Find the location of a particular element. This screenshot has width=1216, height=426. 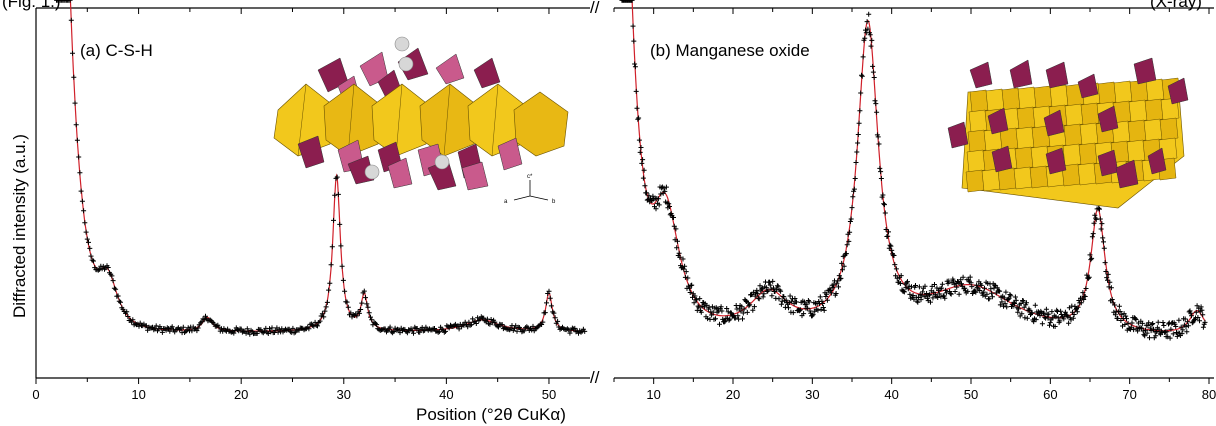

x-tick-label: 10 is located at coordinates (653, 394).